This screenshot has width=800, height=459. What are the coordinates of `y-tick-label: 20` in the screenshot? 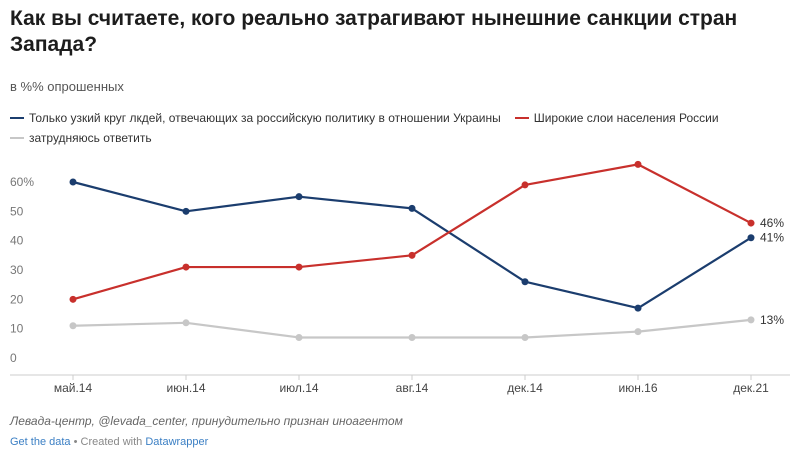 It's located at (17, 299).